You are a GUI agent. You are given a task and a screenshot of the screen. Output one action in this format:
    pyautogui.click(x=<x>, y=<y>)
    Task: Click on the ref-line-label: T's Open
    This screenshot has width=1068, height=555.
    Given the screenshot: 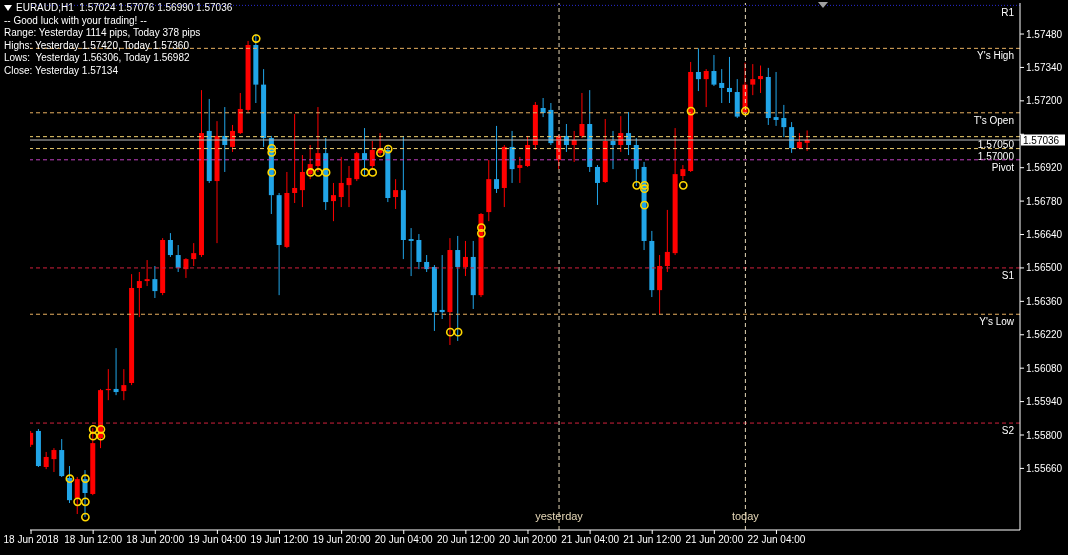 What is the action you would take?
    pyautogui.click(x=993, y=120)
    